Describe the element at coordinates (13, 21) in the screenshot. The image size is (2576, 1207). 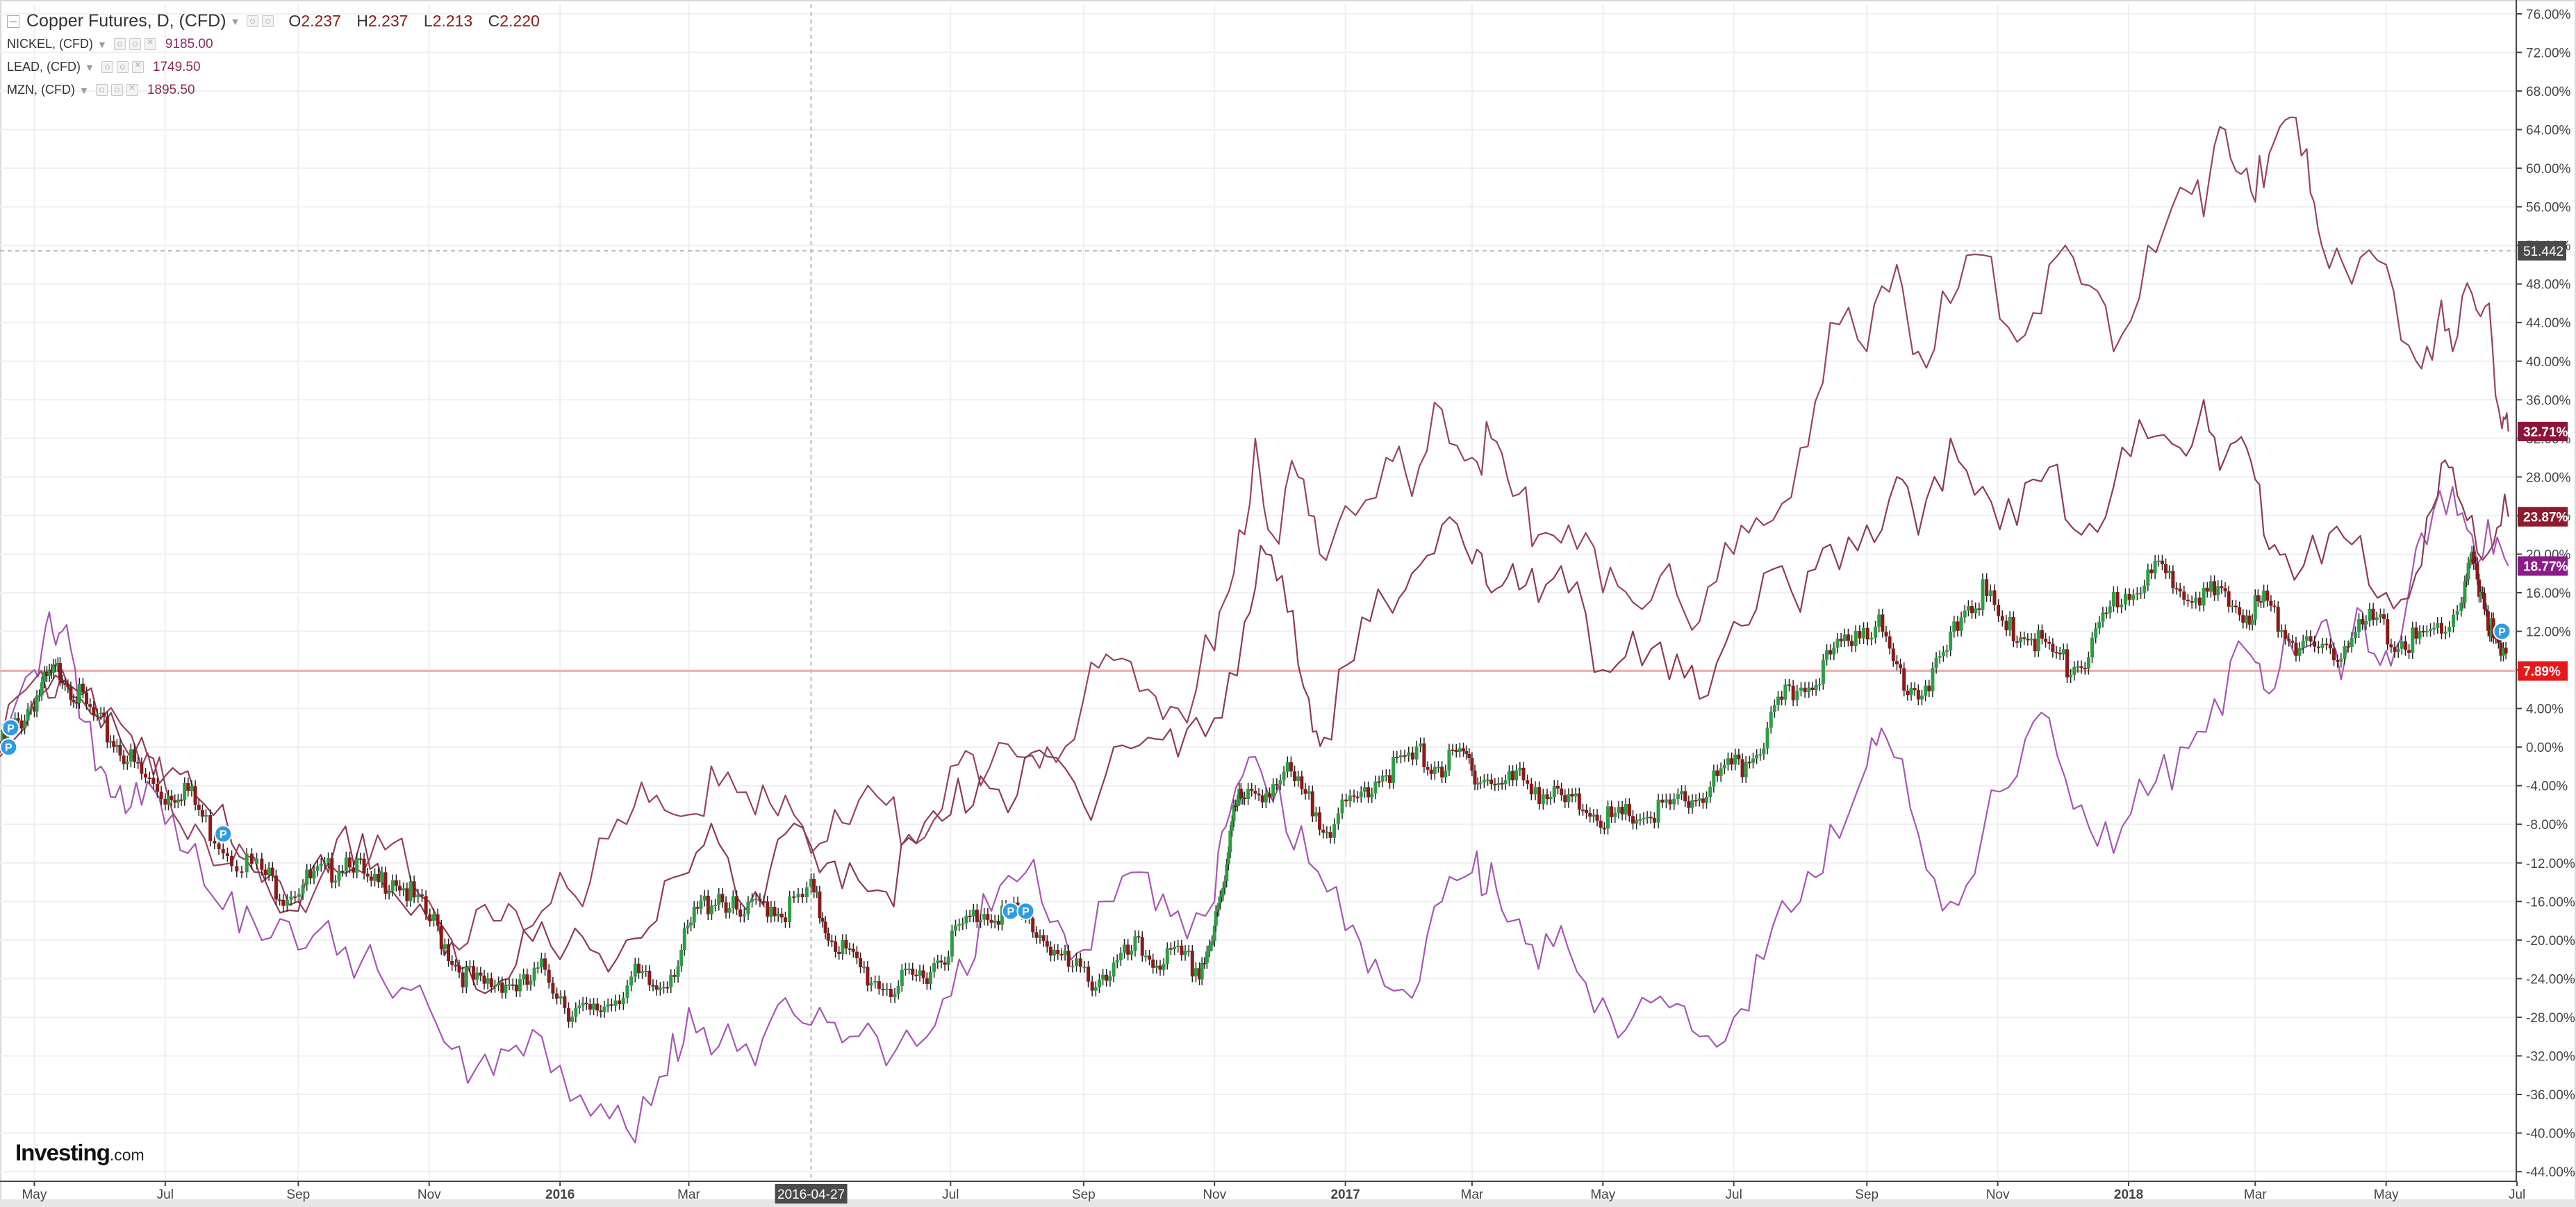
I see `collapse-icon` at that location.